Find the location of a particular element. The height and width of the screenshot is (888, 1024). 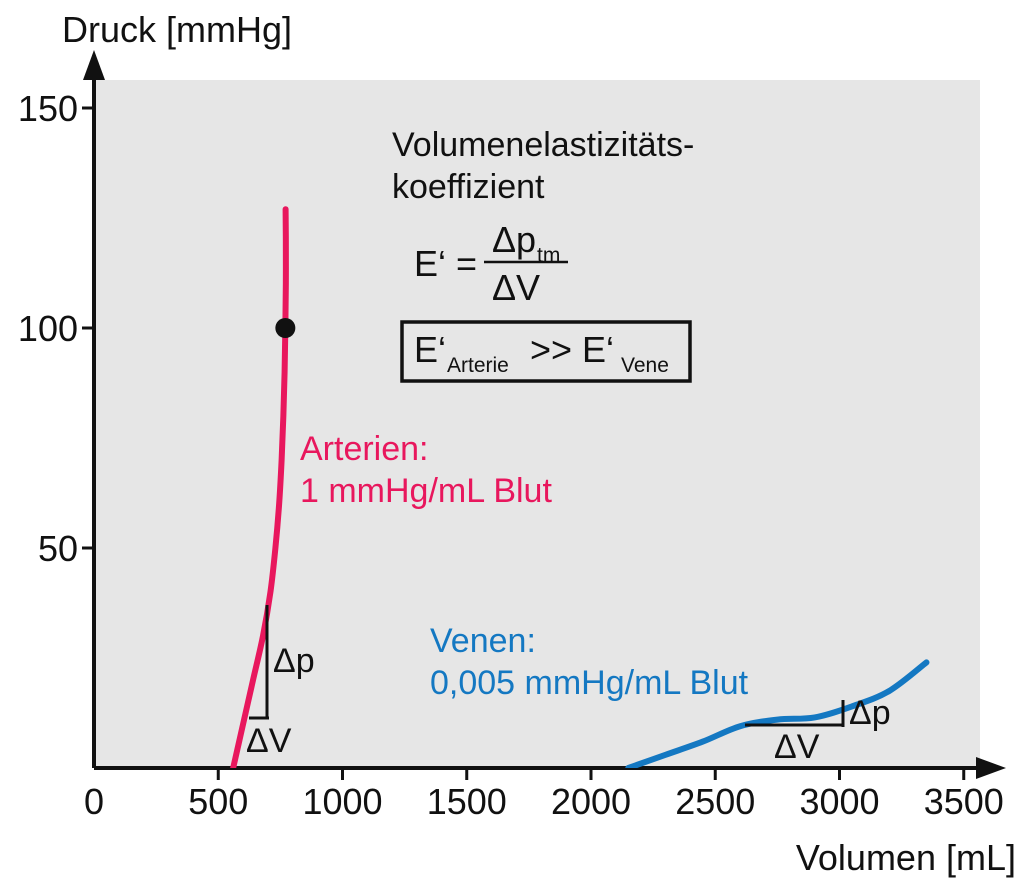

venous-value: 0,005 mmHg/mL Blut is located at coordinates (589, 683).